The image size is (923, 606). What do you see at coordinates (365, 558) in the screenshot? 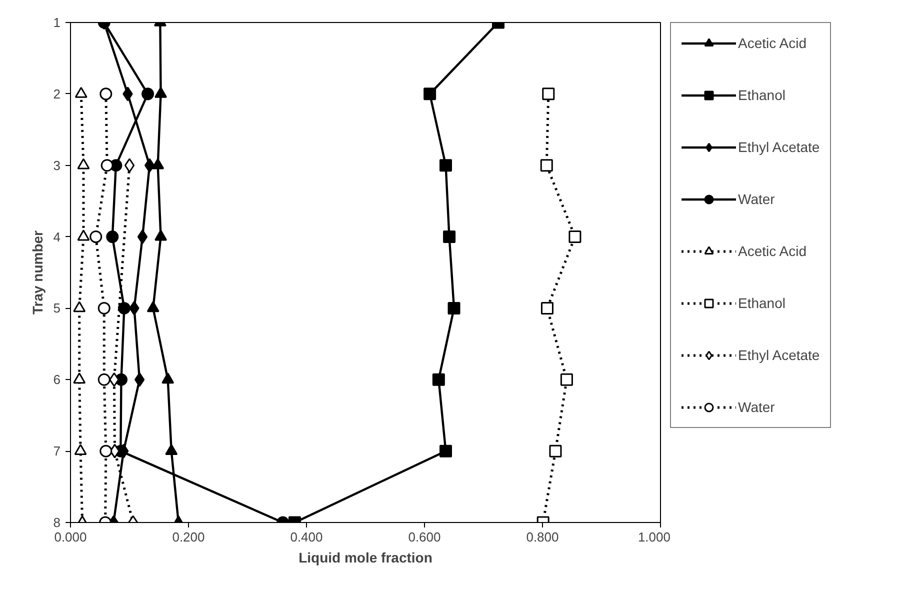
I see `x-axis-title: Liquid mole fraction` at bounding box center [365, 558].